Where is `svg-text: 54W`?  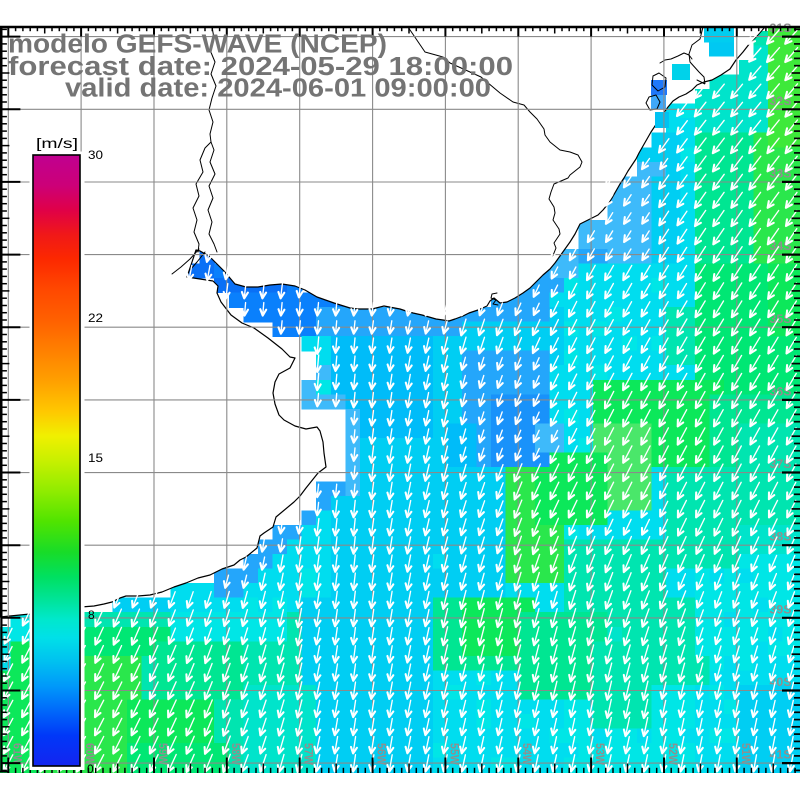 svg-text: 54W is located at coordinates (526, 754).